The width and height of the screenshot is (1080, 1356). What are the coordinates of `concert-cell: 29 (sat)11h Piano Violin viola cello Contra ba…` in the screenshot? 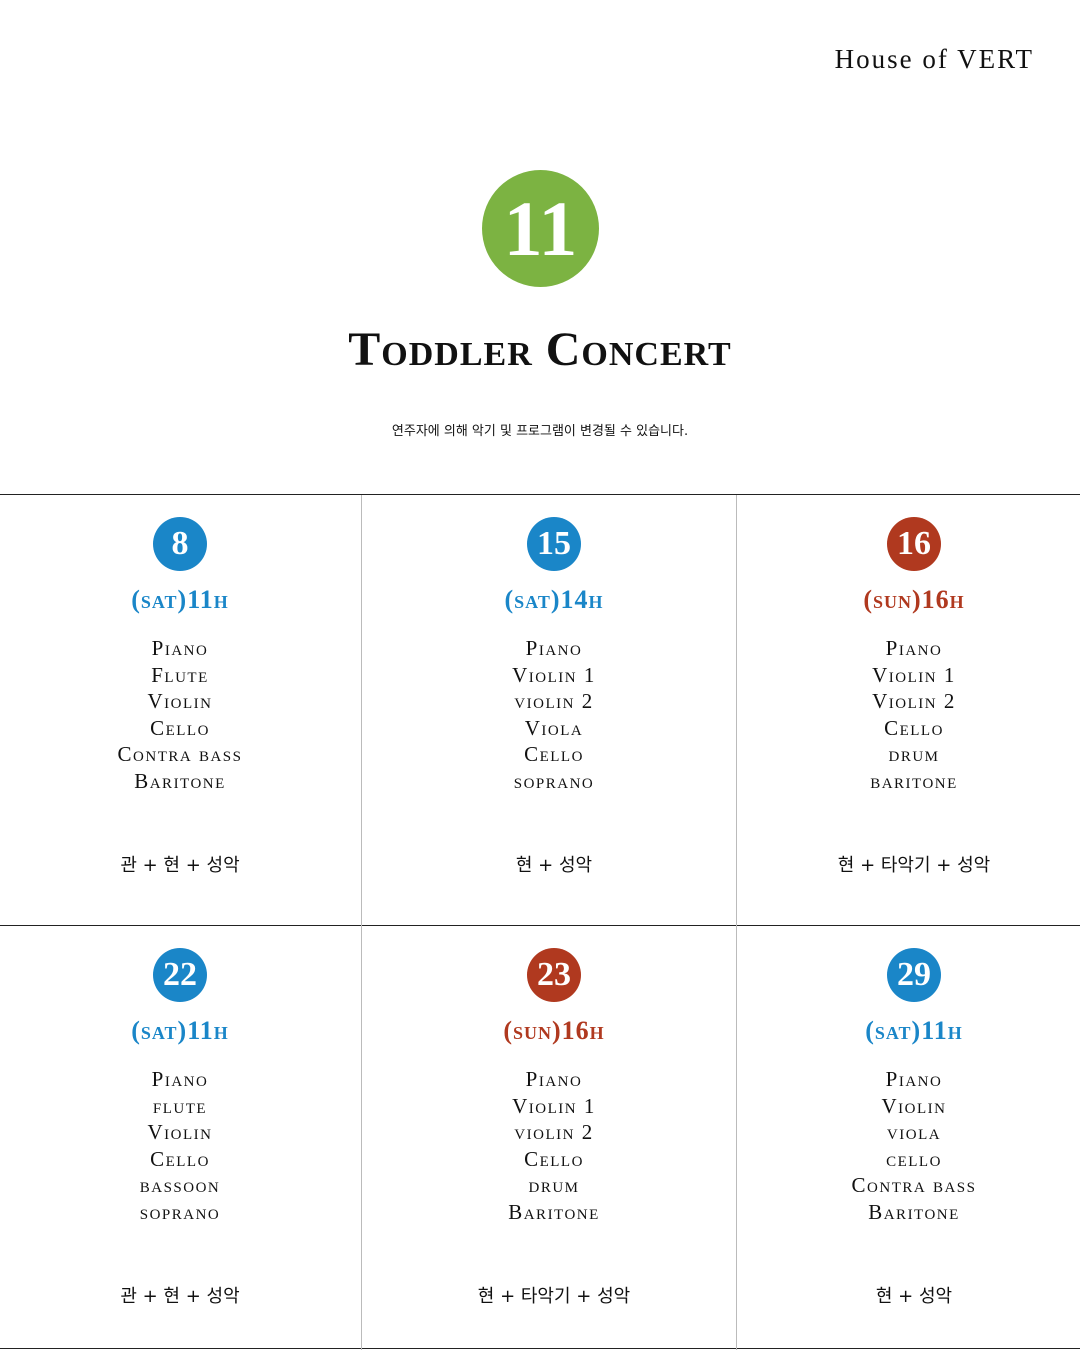 It's located at (907, 1141).